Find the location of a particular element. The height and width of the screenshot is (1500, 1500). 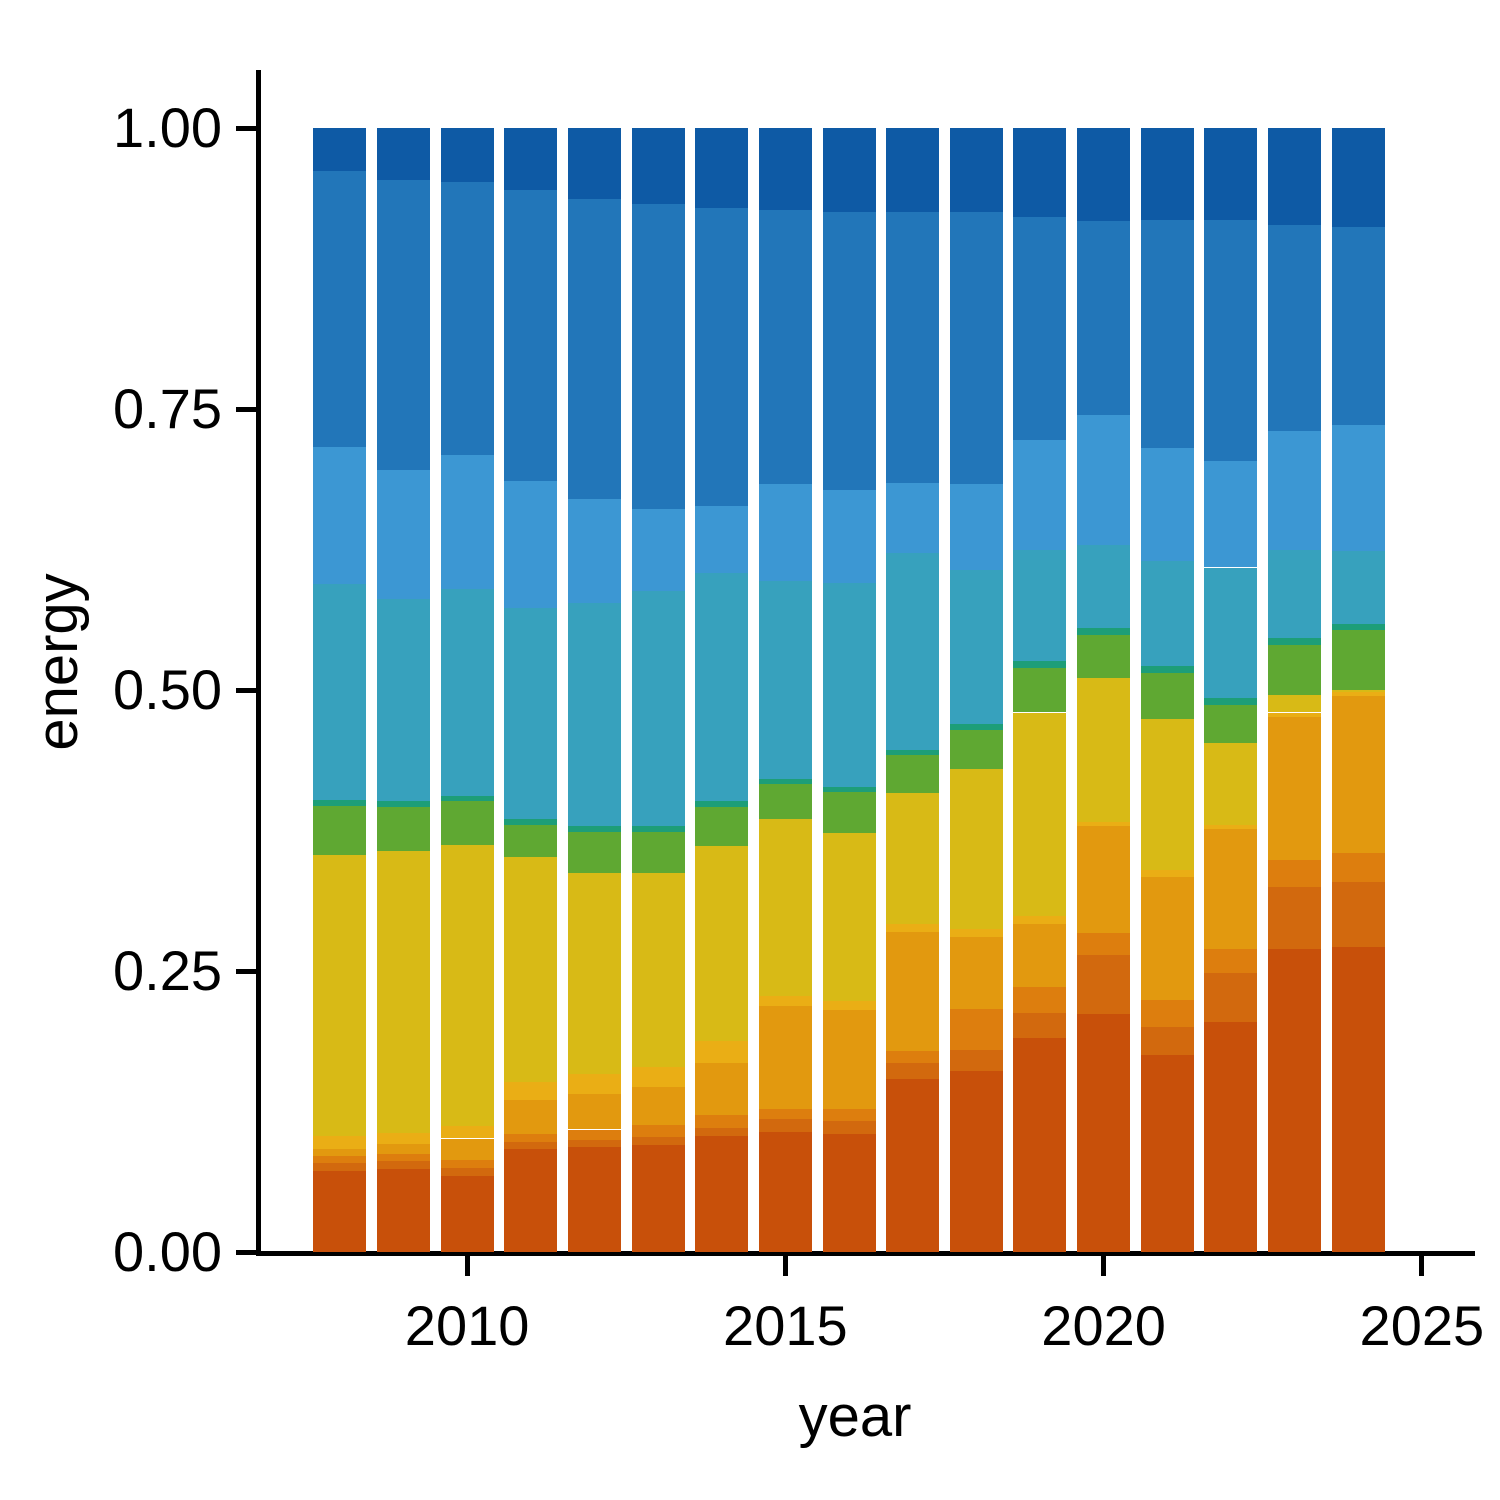

bar-segment-2015-segment-06-yellow is located at coordinates (785, 907).